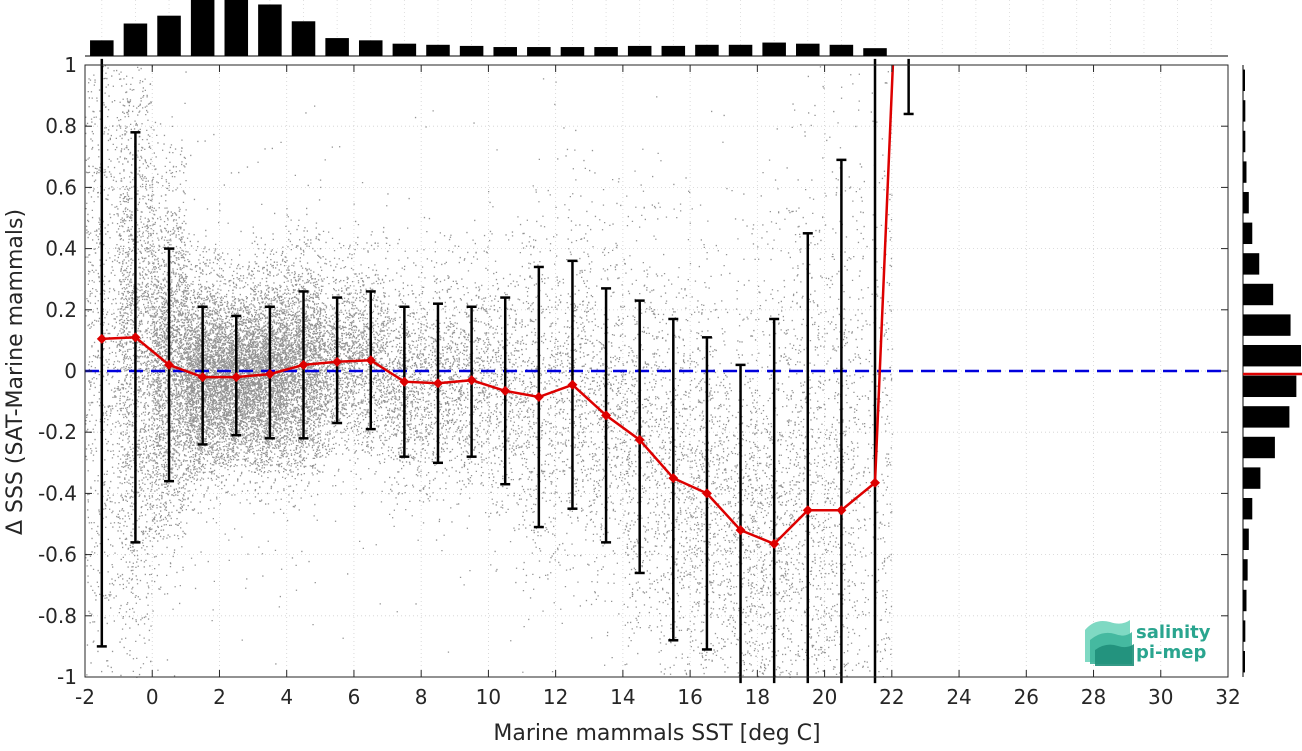  What do you see at coordinates (152, 697) in the screenshot?
I see `x-tick-label-1: 0` at bounding box center [152, 697].